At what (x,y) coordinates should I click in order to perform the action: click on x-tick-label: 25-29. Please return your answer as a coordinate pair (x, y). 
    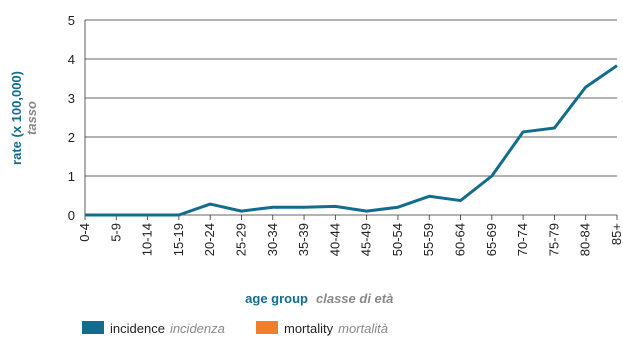
    Looking at the image, I should click on (240, 239).